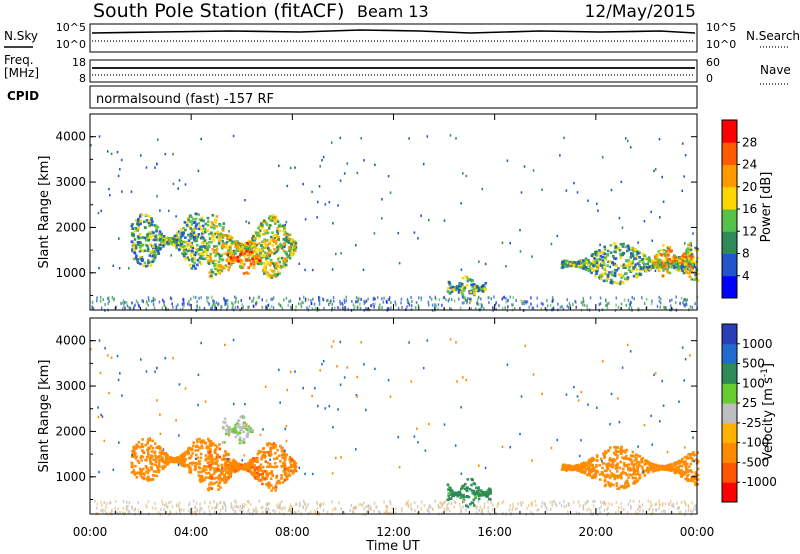  What do you see at coordinates (729, 287) in the screenshot?
I see `colorbar-segment` at bounding box center [729, 287].